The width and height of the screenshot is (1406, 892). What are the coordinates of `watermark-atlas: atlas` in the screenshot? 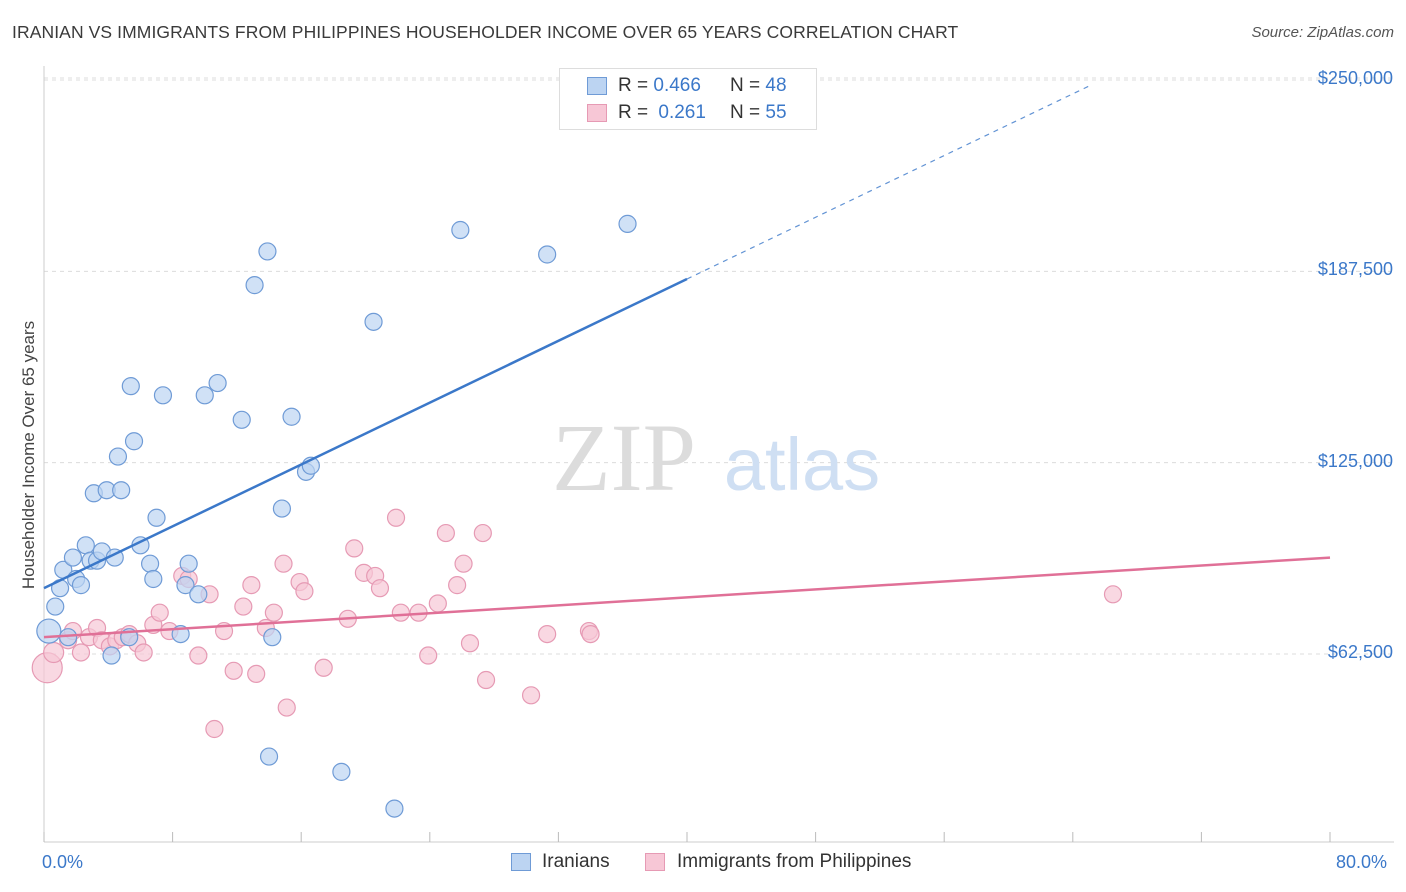 It's located at (802, 464).